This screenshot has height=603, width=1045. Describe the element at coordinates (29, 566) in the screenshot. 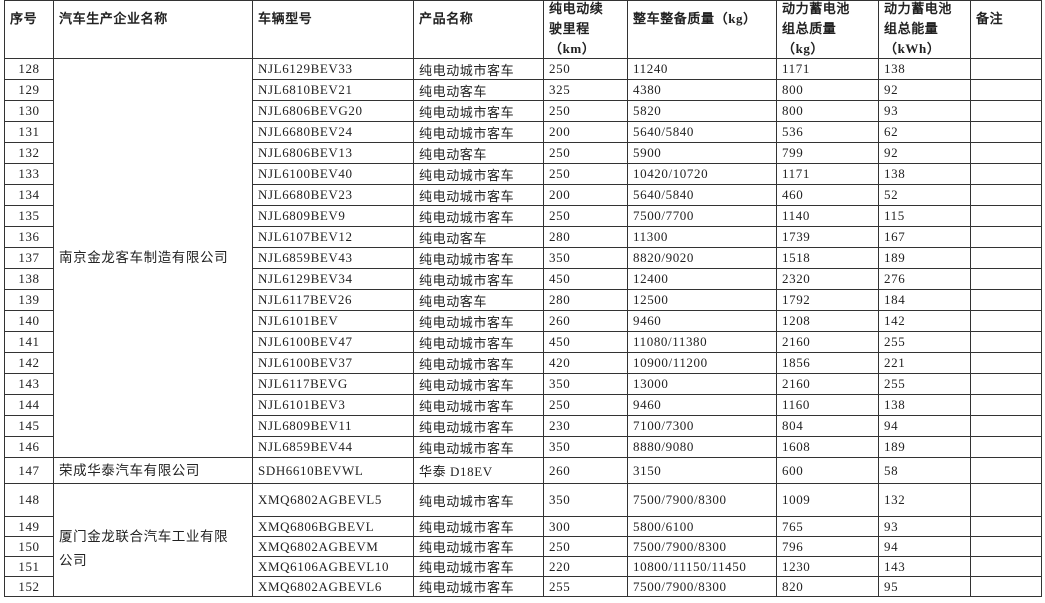

I see `cell-seq: 151` at that location.